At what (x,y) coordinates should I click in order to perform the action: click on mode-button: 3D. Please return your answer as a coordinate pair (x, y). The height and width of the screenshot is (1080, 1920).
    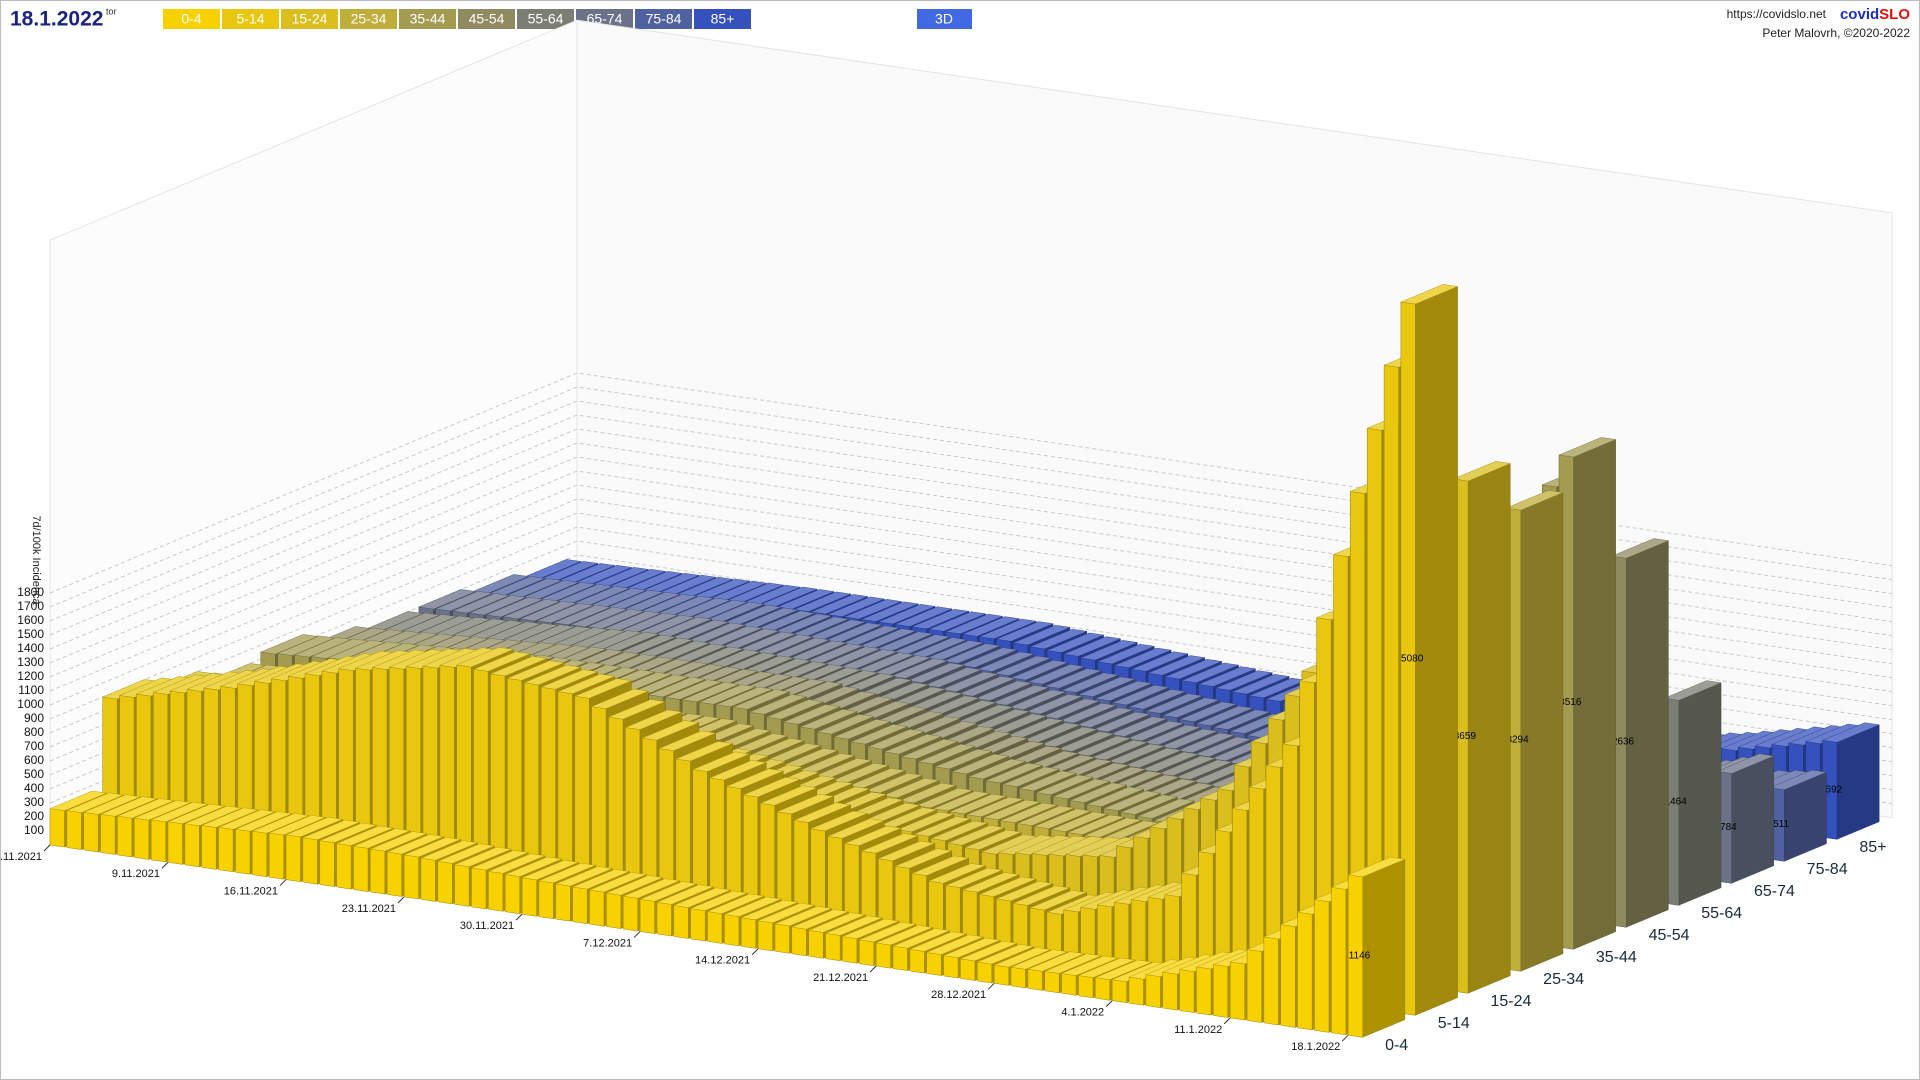
    Looking at the image, I should click on (944, 19).